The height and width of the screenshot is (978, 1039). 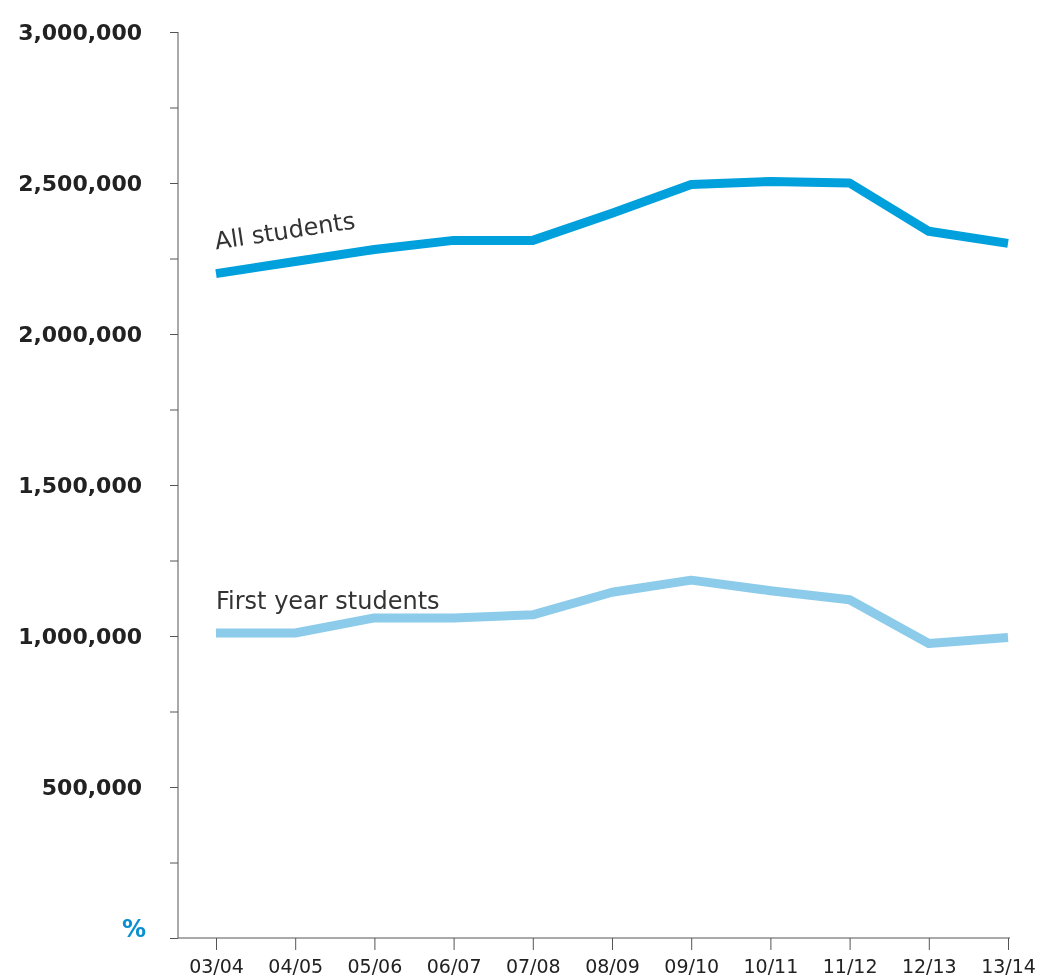 What do you see at coordinates (375, 965) in the screenshot?
I see `x-tick-label: 05/06` at bounding box center [375, 965].